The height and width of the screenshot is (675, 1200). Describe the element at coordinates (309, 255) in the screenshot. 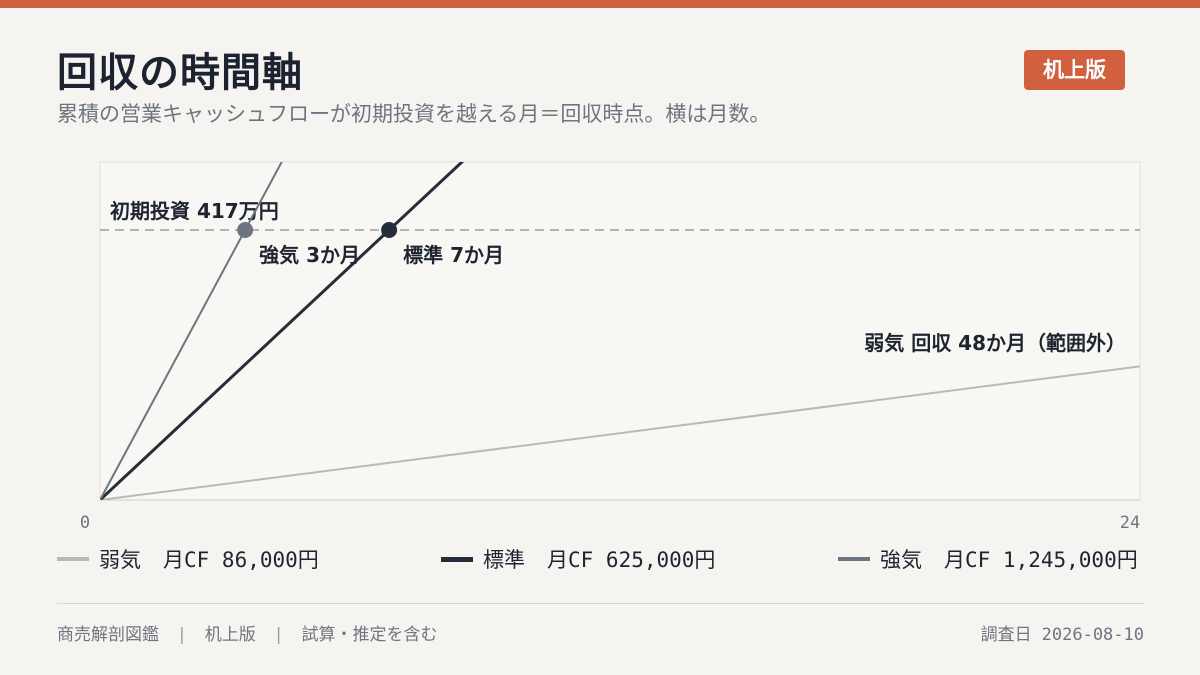

I see `payback-label-bull: 強気 3か月` at that location.